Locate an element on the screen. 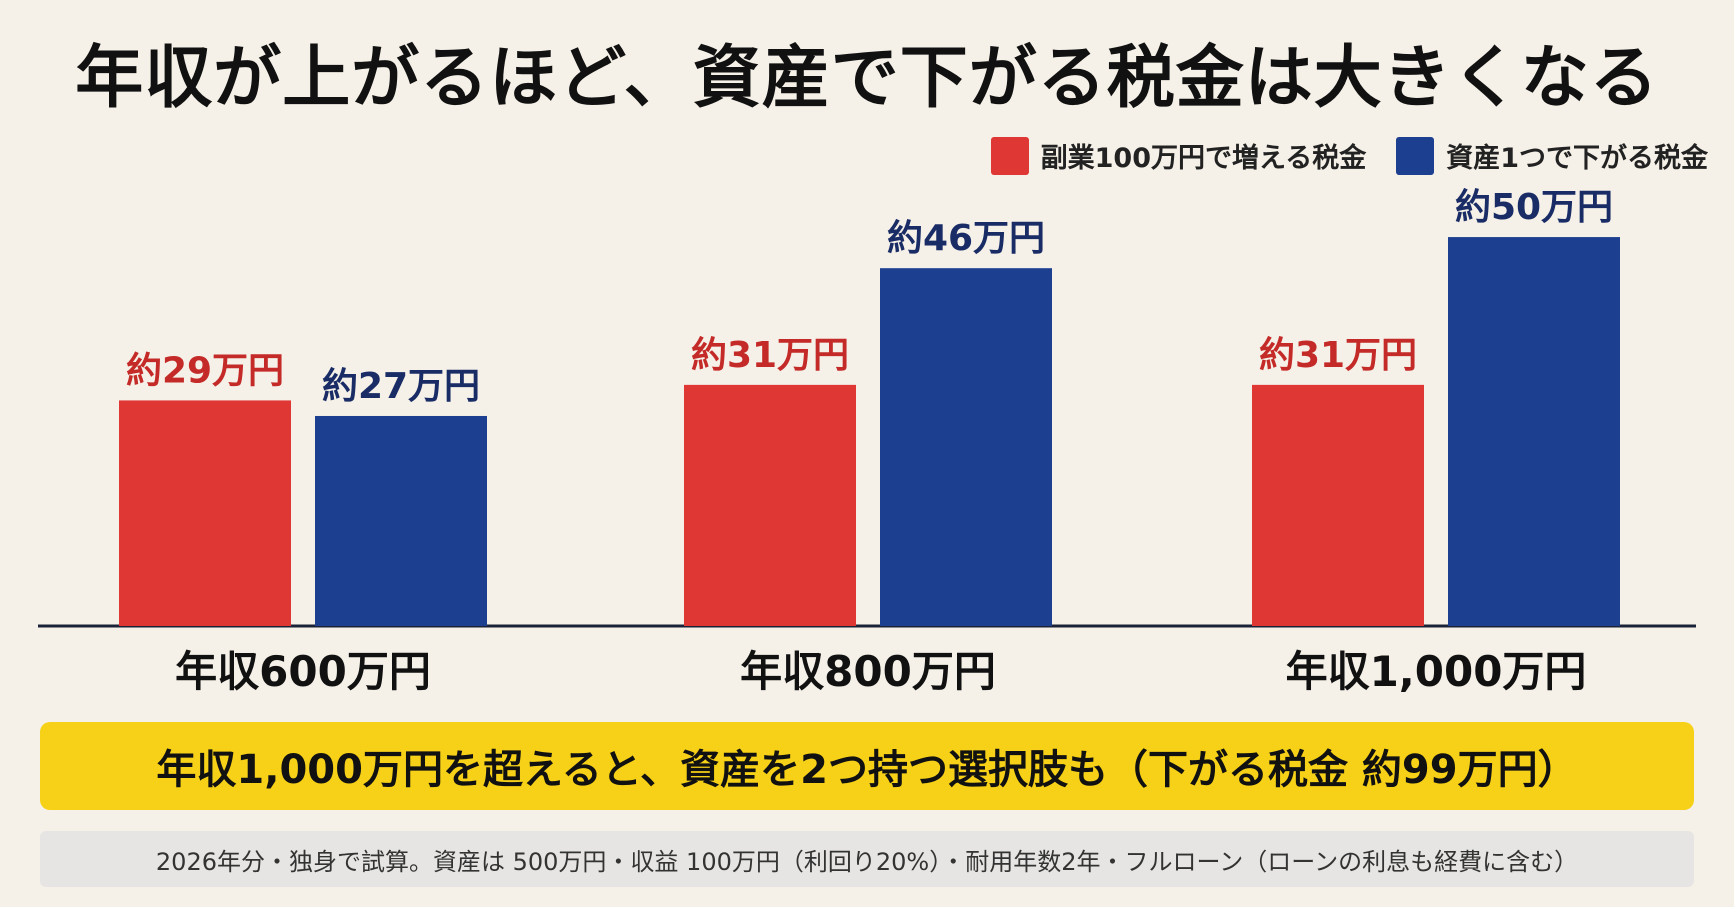 This screenshot has height=907, width=1734. legend-label-red: 副業100万円で増える税金 is located at coordinates (1203, 158).